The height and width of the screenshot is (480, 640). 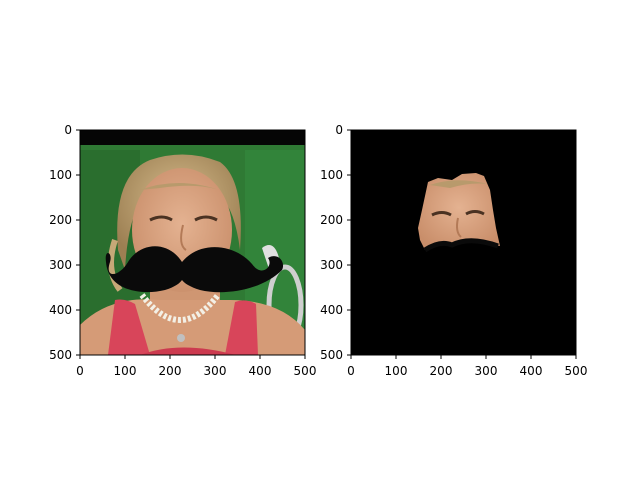 I want to click on shirt-left-strap, so click(x=129, y=327).